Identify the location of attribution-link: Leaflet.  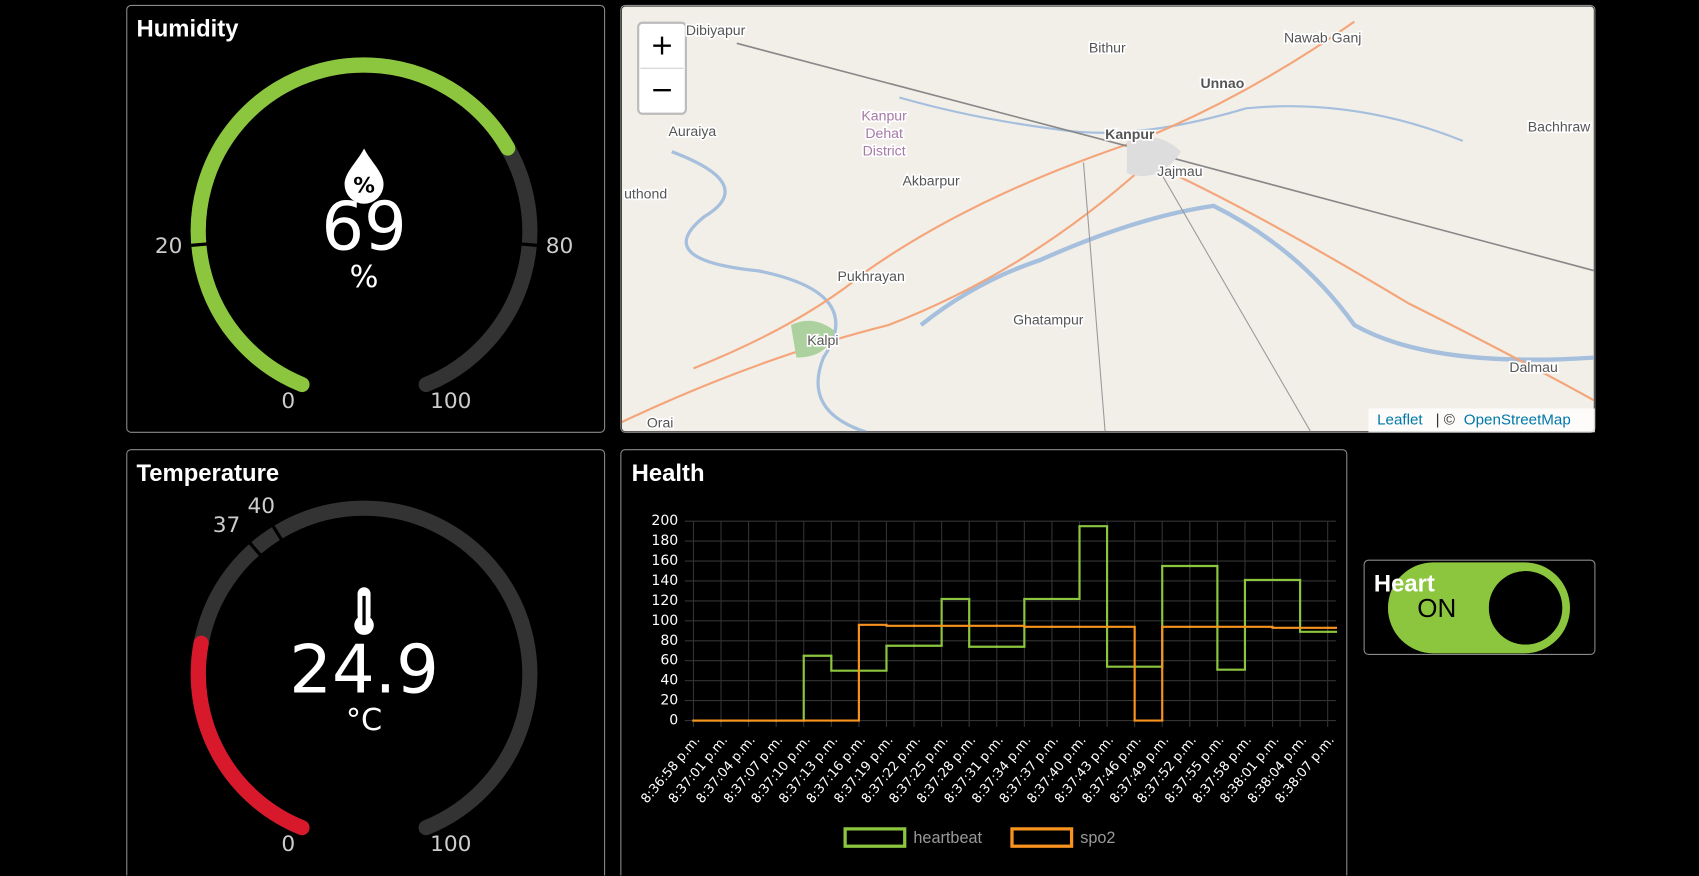
(1400, 419).